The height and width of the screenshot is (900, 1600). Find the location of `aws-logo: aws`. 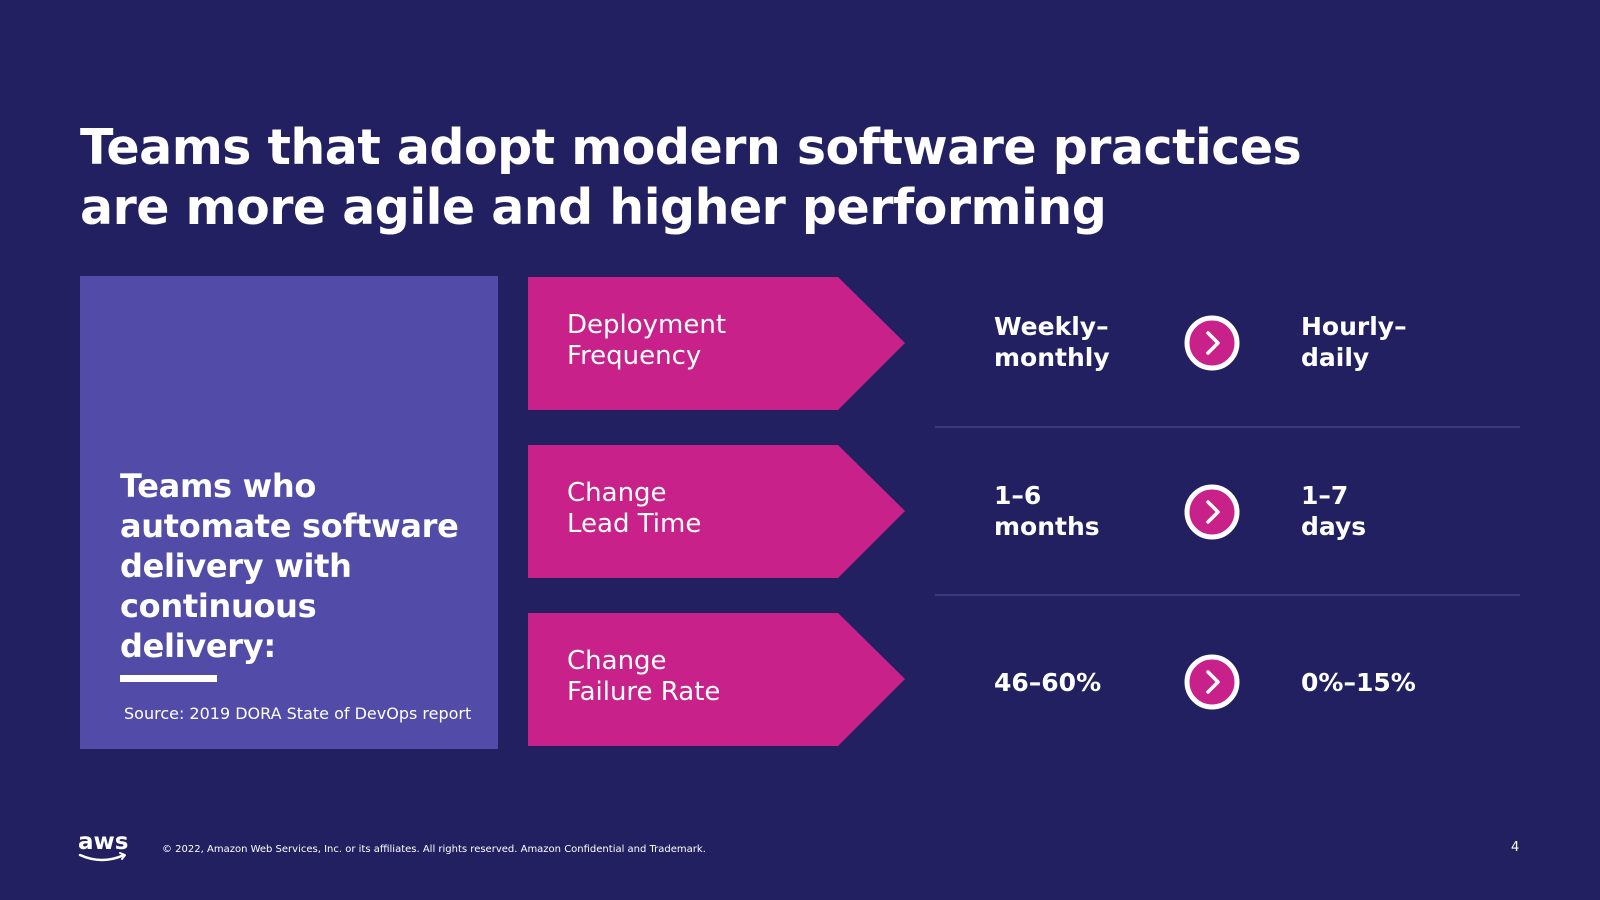

aws-logo: aws is located at coordinates (103, 845).